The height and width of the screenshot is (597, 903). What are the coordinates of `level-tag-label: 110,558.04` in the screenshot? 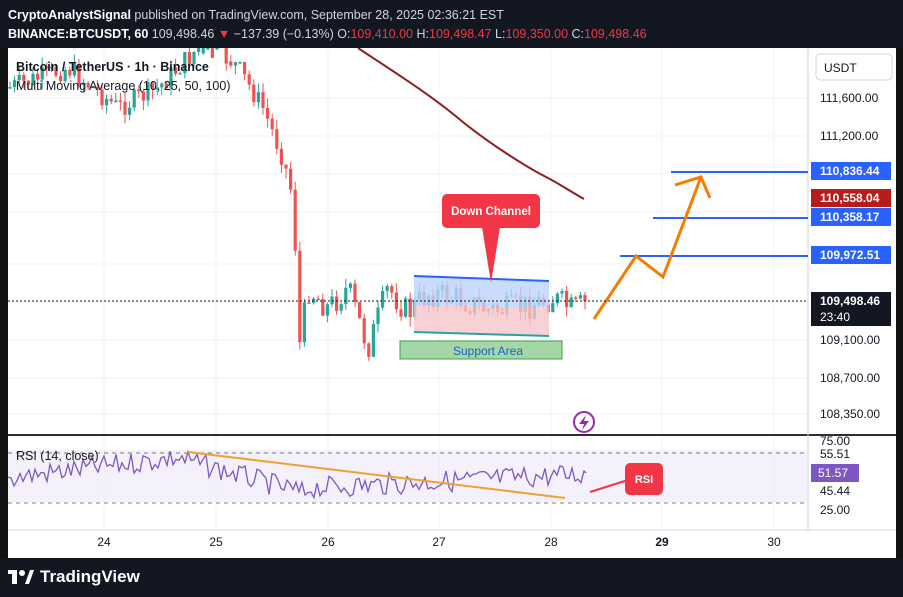 It's located at (850, 198).